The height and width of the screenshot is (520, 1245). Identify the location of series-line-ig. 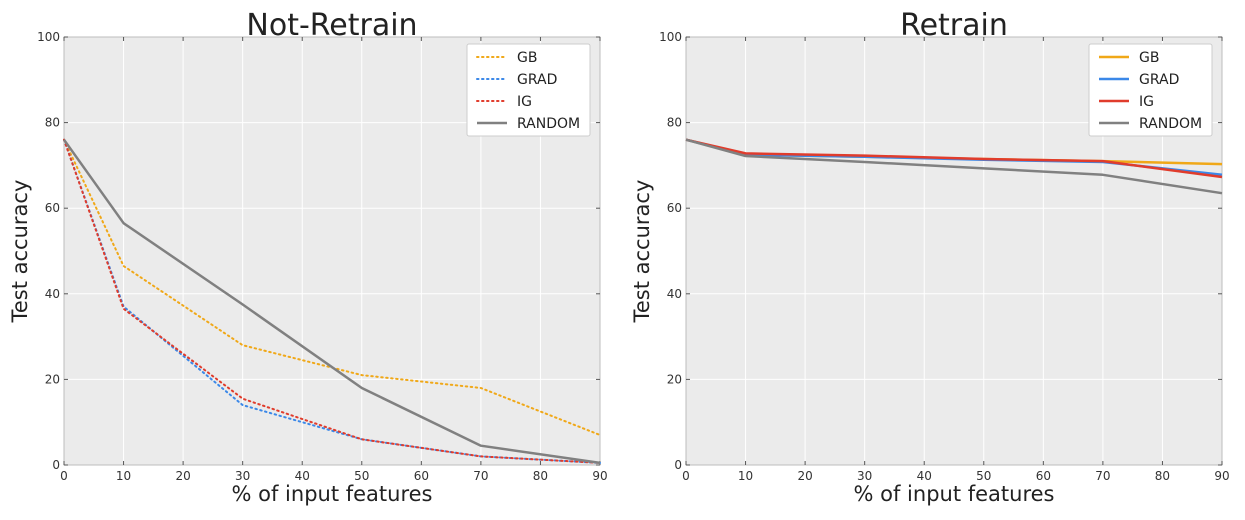
(954, 158).